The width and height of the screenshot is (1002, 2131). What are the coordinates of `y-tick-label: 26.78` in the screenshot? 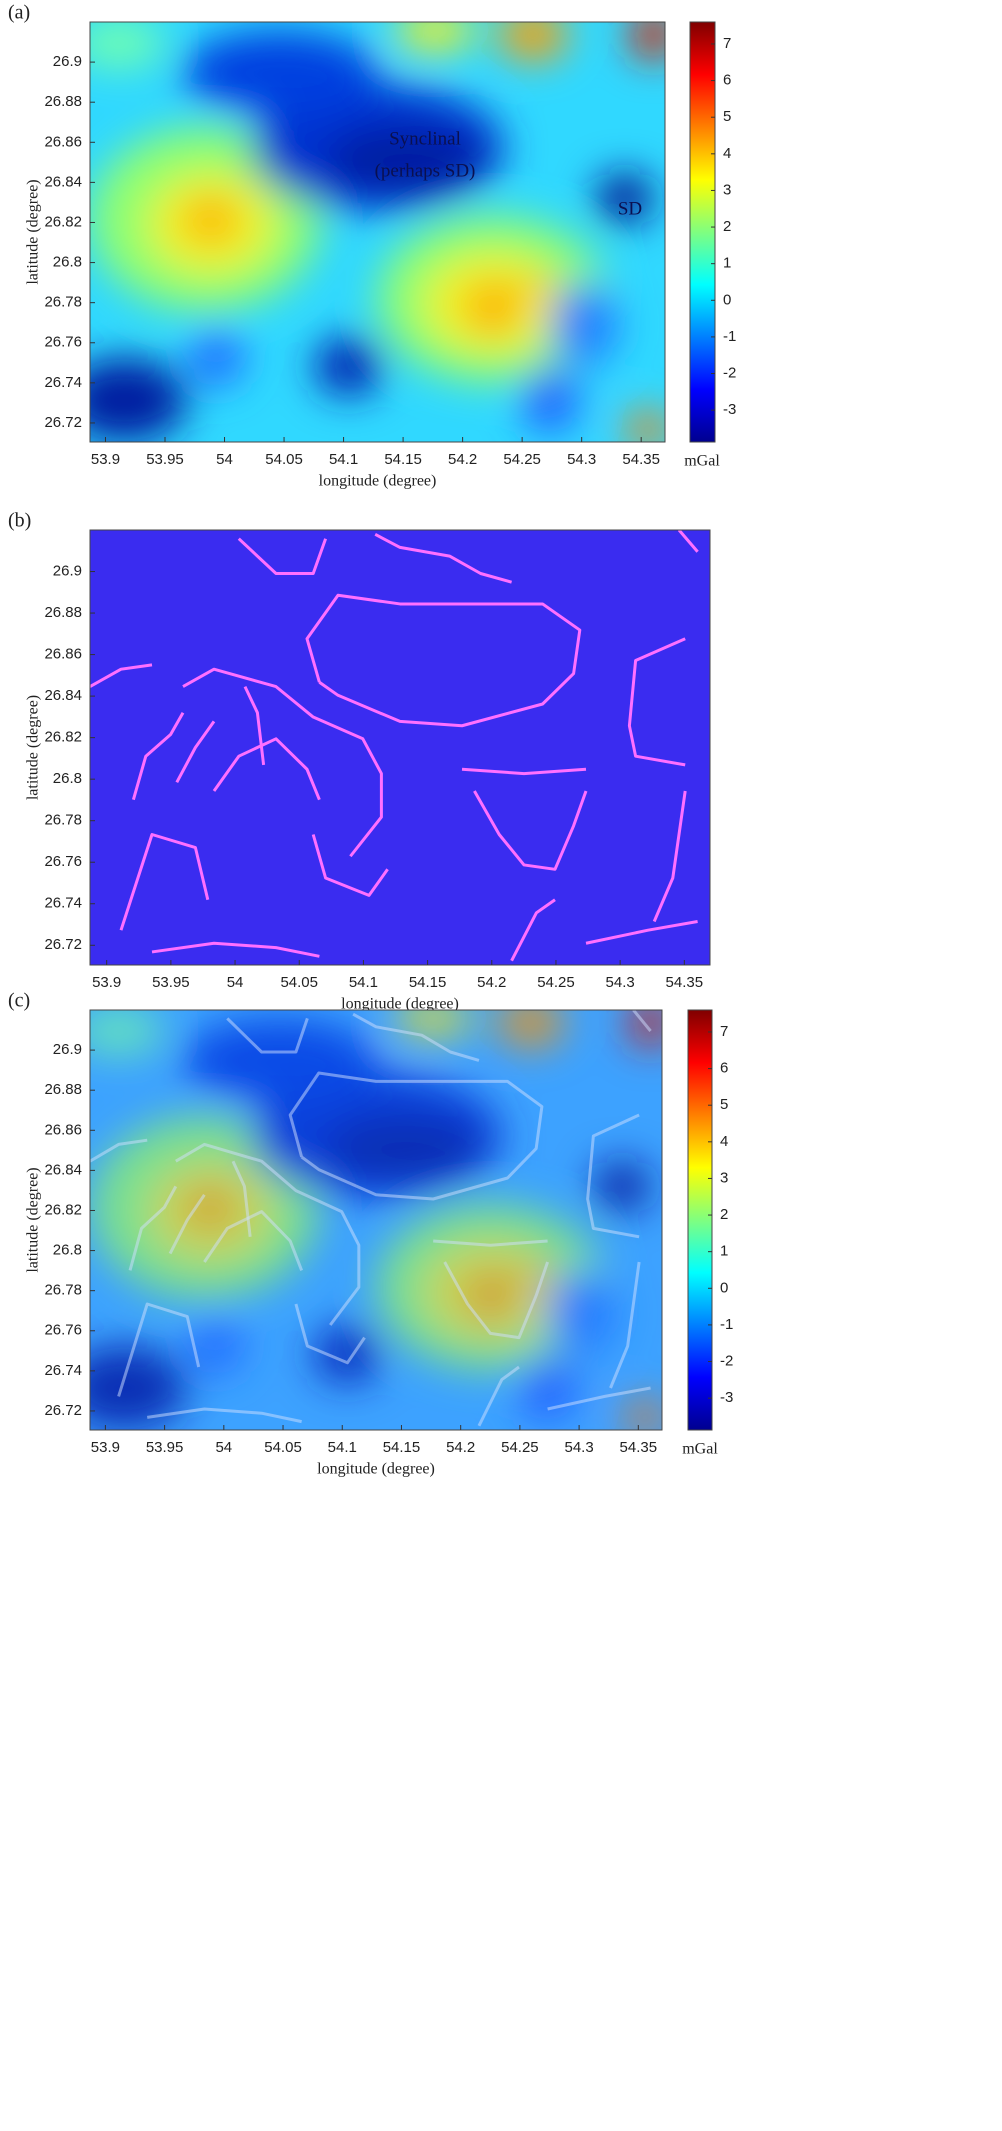 It's located at (63, 1290).